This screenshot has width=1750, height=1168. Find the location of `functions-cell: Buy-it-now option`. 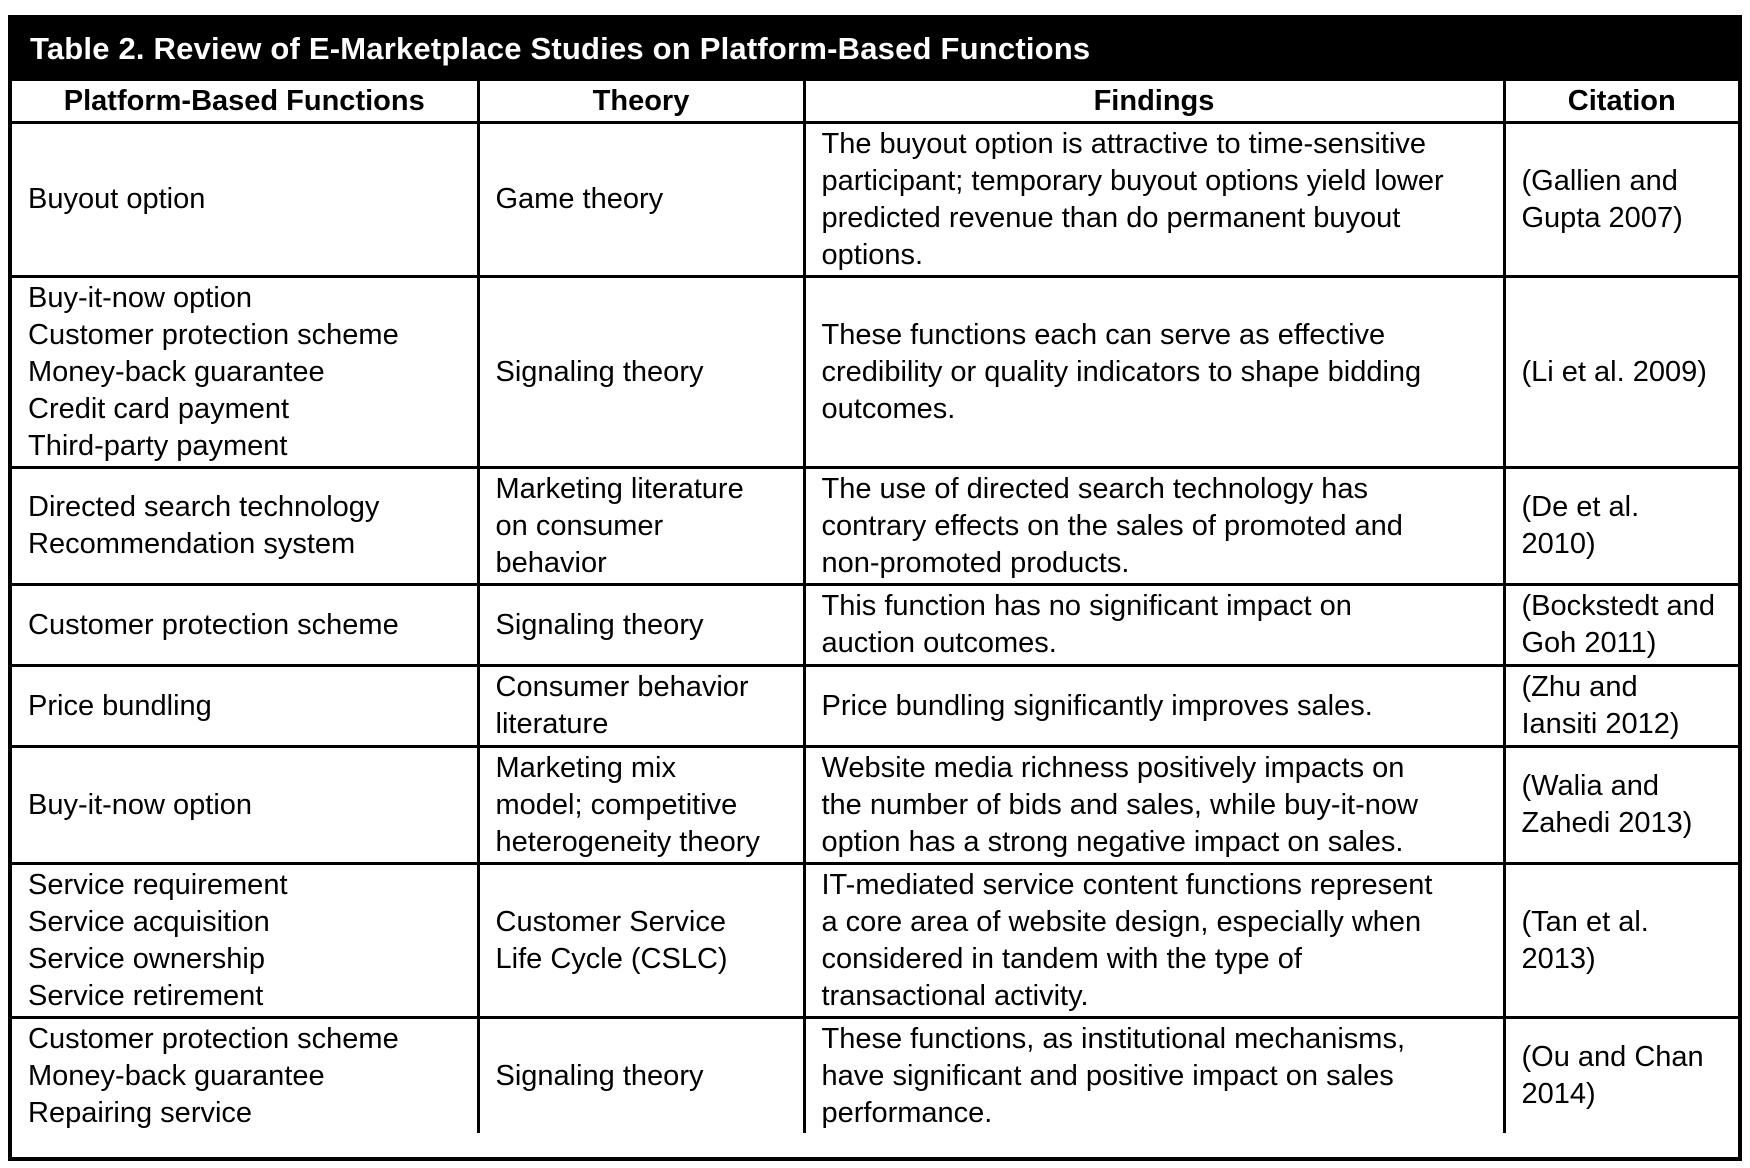

functions-cell: Buy-it-now option is located at coordinates (246, 805).